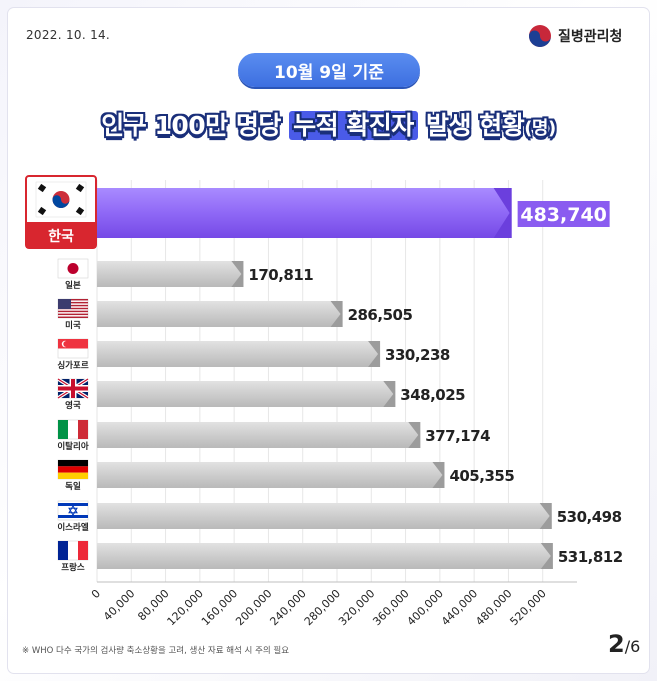 Image resolution: width=657 pixels, height=681 pixels. Describe the element at coordinates (380, 315) in the screenshot. I see `value-label-2: 286,505` at that location.